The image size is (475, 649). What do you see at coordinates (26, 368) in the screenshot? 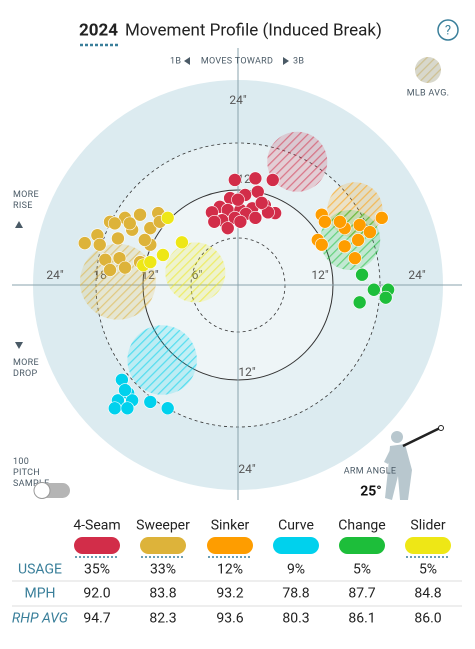
I see `more-drop: MORE DROP` at bounding box center [26, 368].